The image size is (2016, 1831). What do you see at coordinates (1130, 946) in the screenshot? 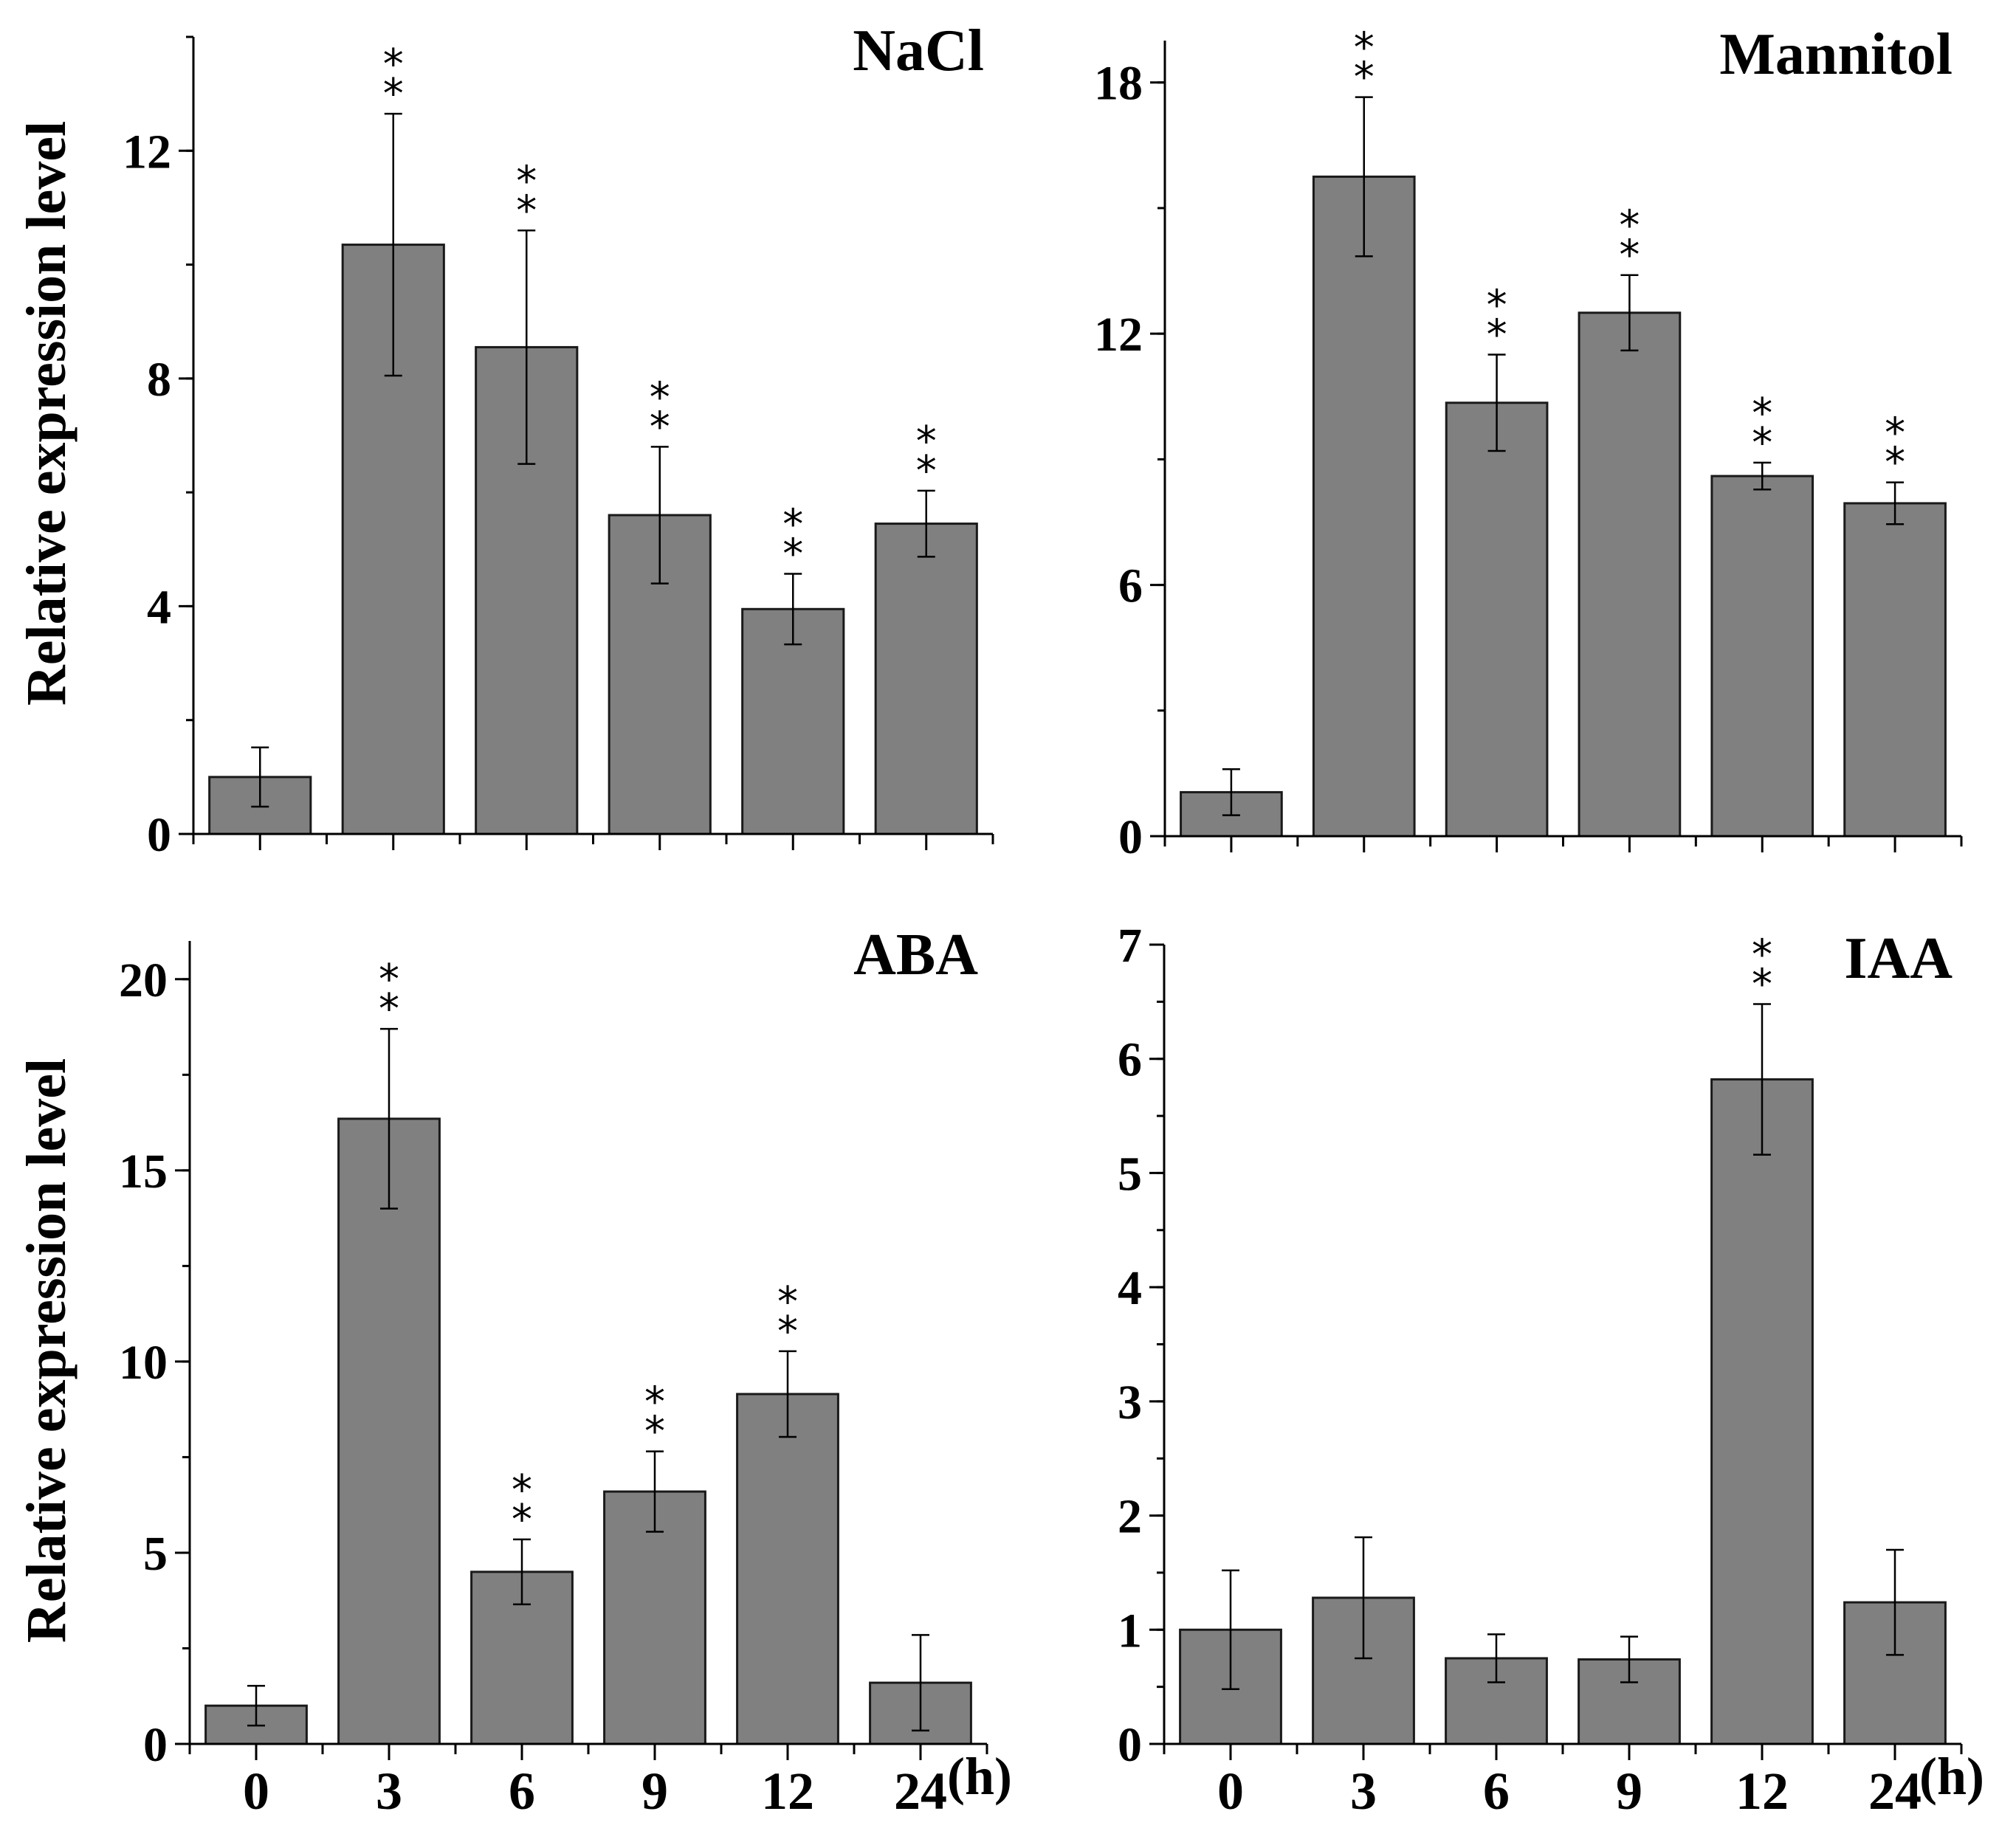
I see `iaa-y-tick-label: 7` at bounding box center [1130, 946].